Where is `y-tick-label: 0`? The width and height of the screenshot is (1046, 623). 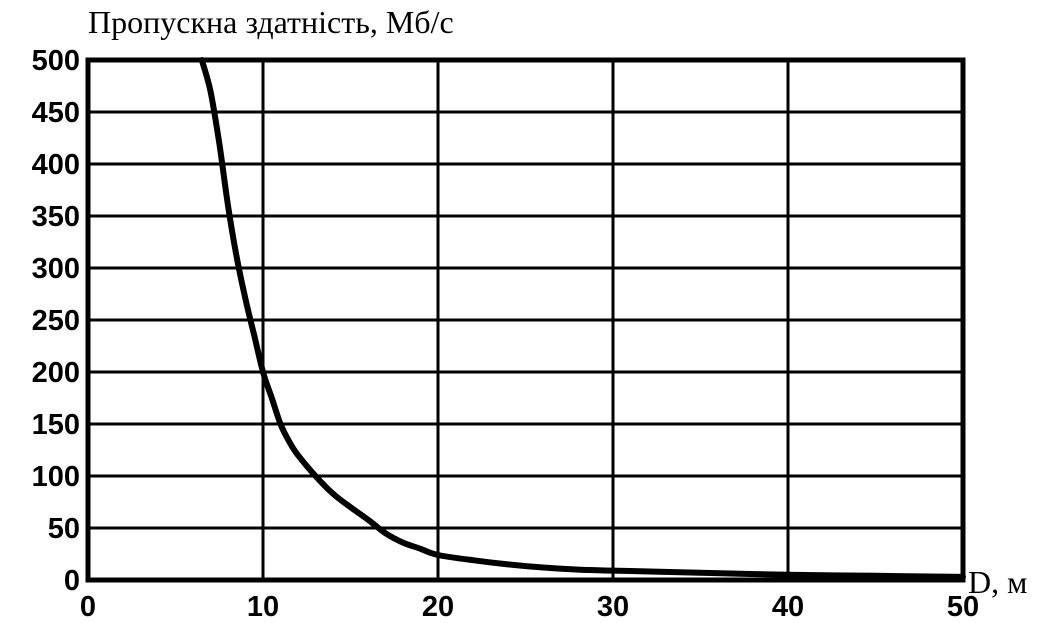 y-tick-label: 0 is located at coordinates (72, 581).